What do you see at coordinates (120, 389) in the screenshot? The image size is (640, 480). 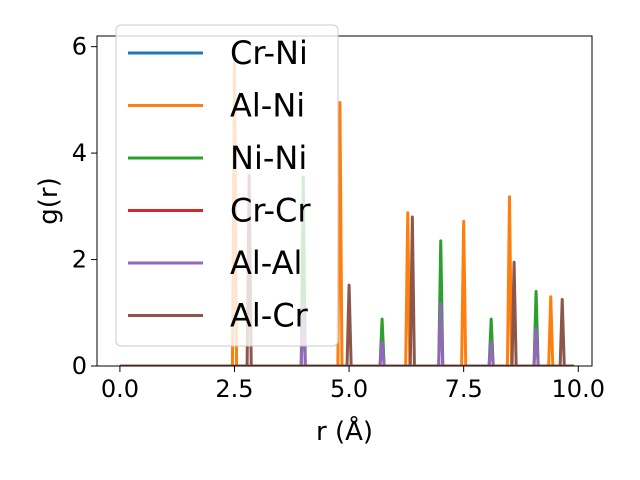 I see `x-tick-label: 0.0` at bounding box center [120, 389].